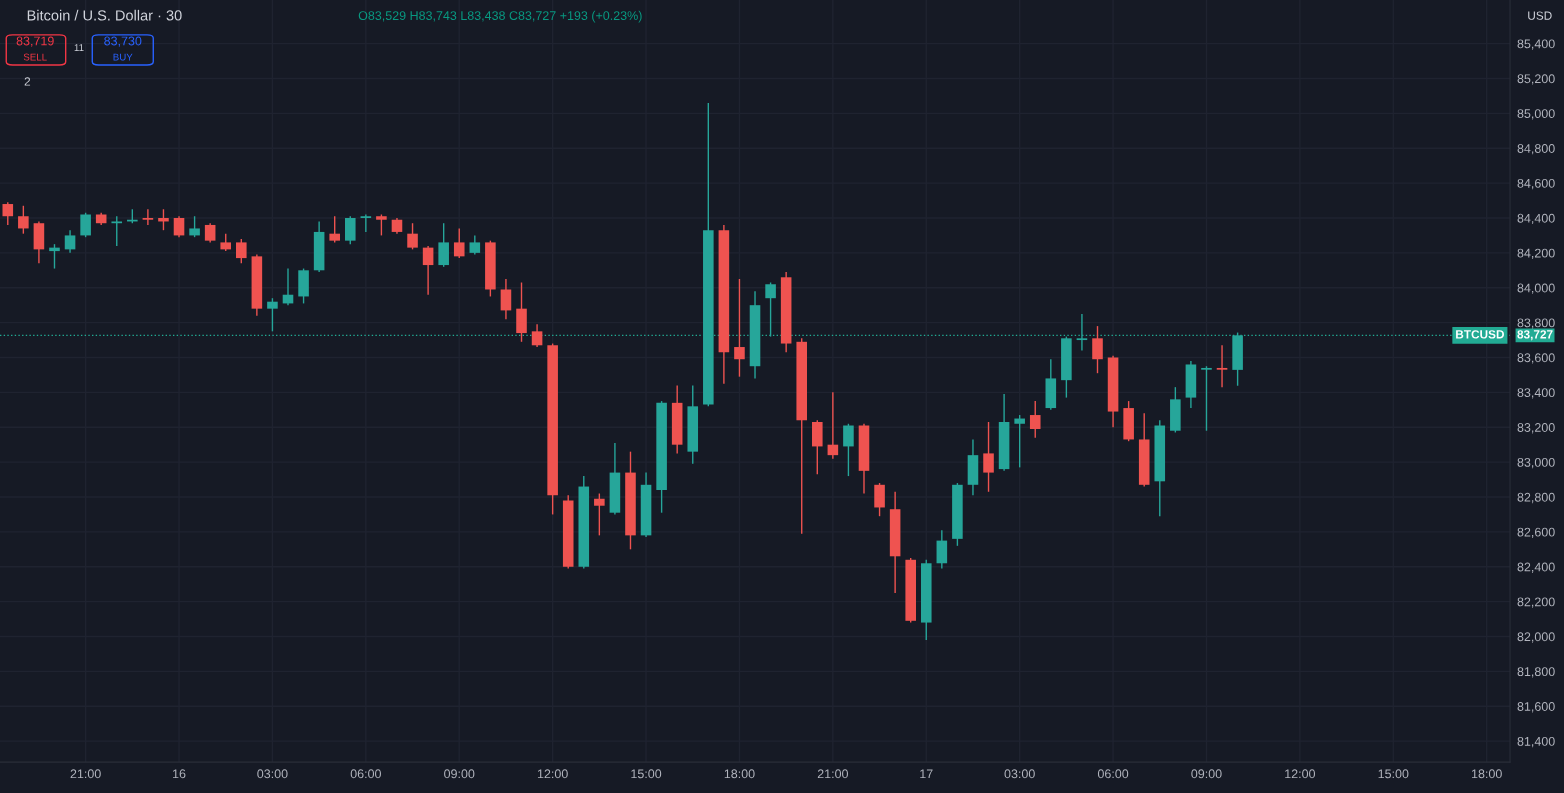  I want to click on text: 83,727, so click(1535, 335).